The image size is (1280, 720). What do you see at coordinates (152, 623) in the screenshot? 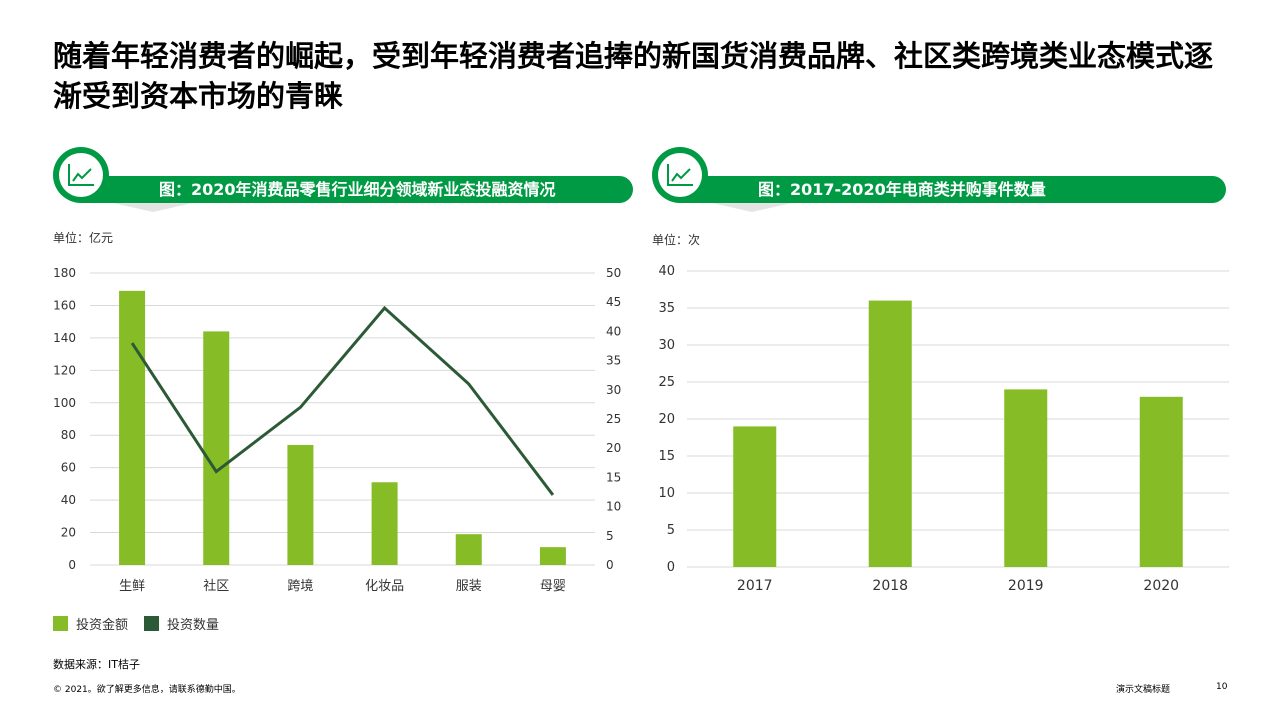
I see `legend-swatch-count` at bounding box center [152, 623].